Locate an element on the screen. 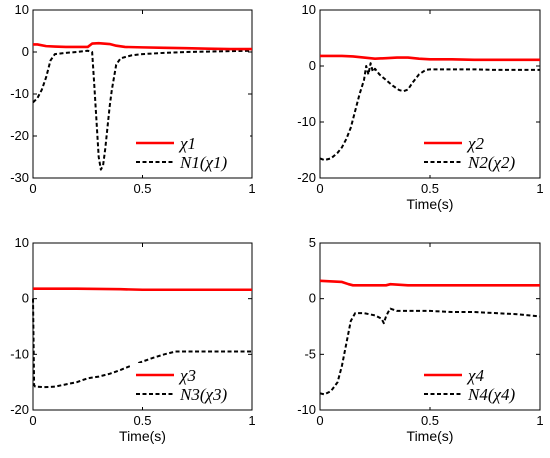  legend-label: χ1 is located at coordinates (187, 143).